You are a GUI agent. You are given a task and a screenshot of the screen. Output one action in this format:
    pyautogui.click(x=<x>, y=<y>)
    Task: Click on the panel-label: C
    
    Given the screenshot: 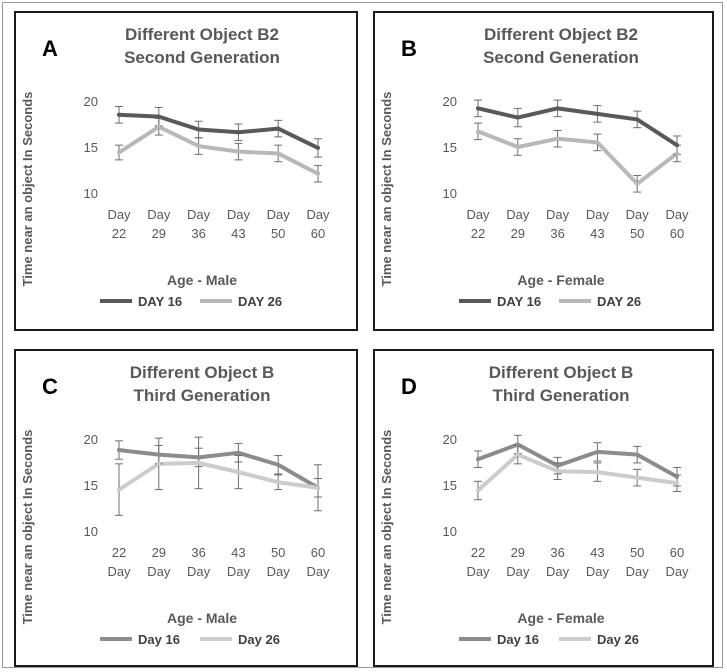 What is the action you would take?
    pyautogui.click(x=50, y=386)
    